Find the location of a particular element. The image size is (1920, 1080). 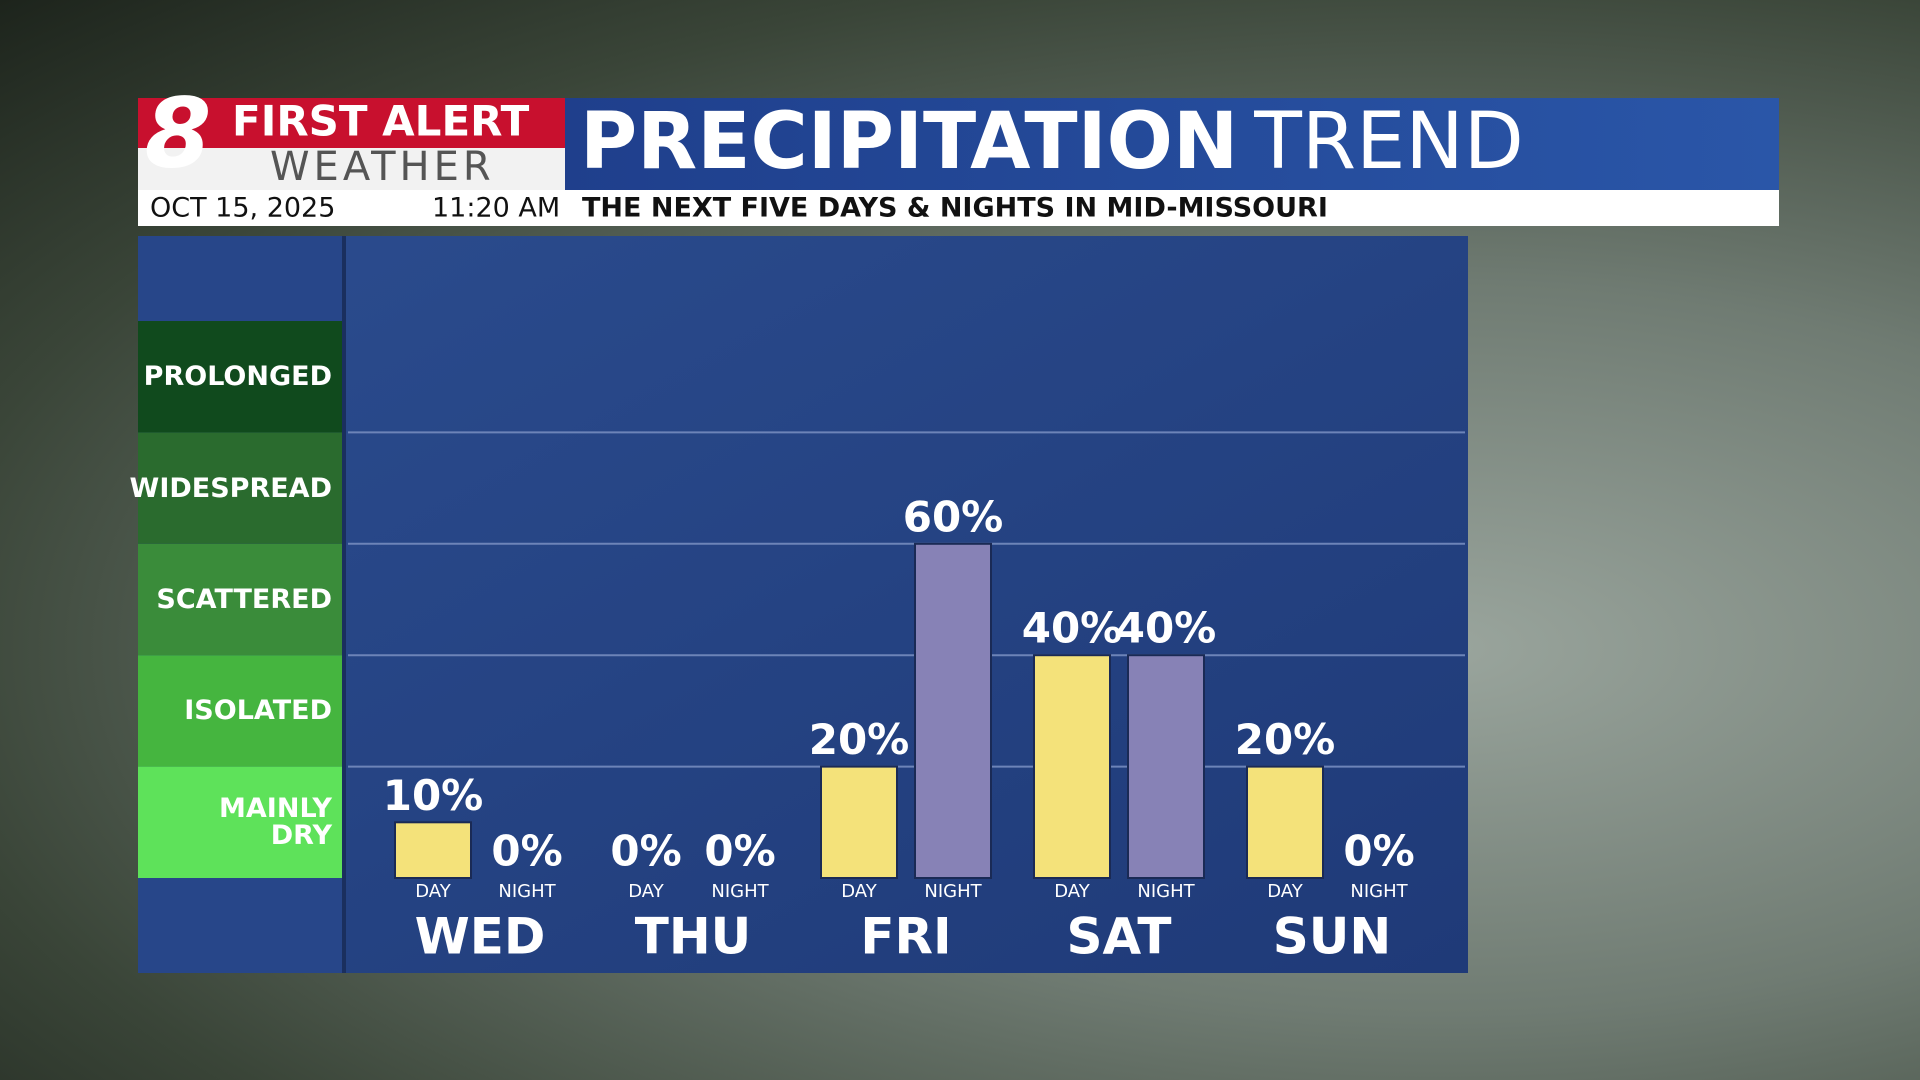

subtitle-bar is located at coordinates (958, 208).